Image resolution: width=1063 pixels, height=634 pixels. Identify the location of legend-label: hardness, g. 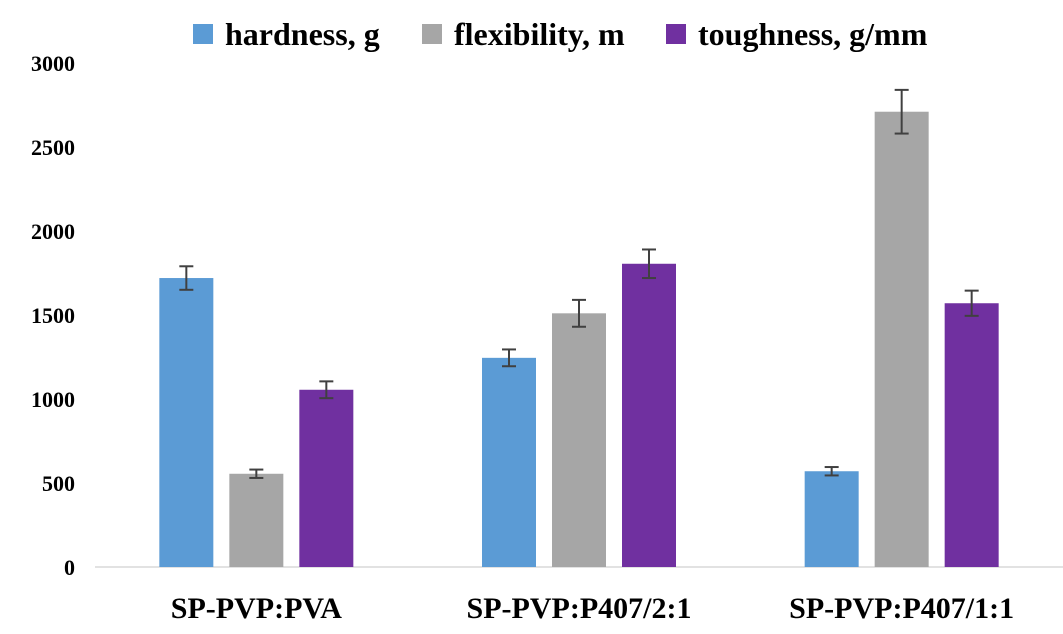
(302, 34).